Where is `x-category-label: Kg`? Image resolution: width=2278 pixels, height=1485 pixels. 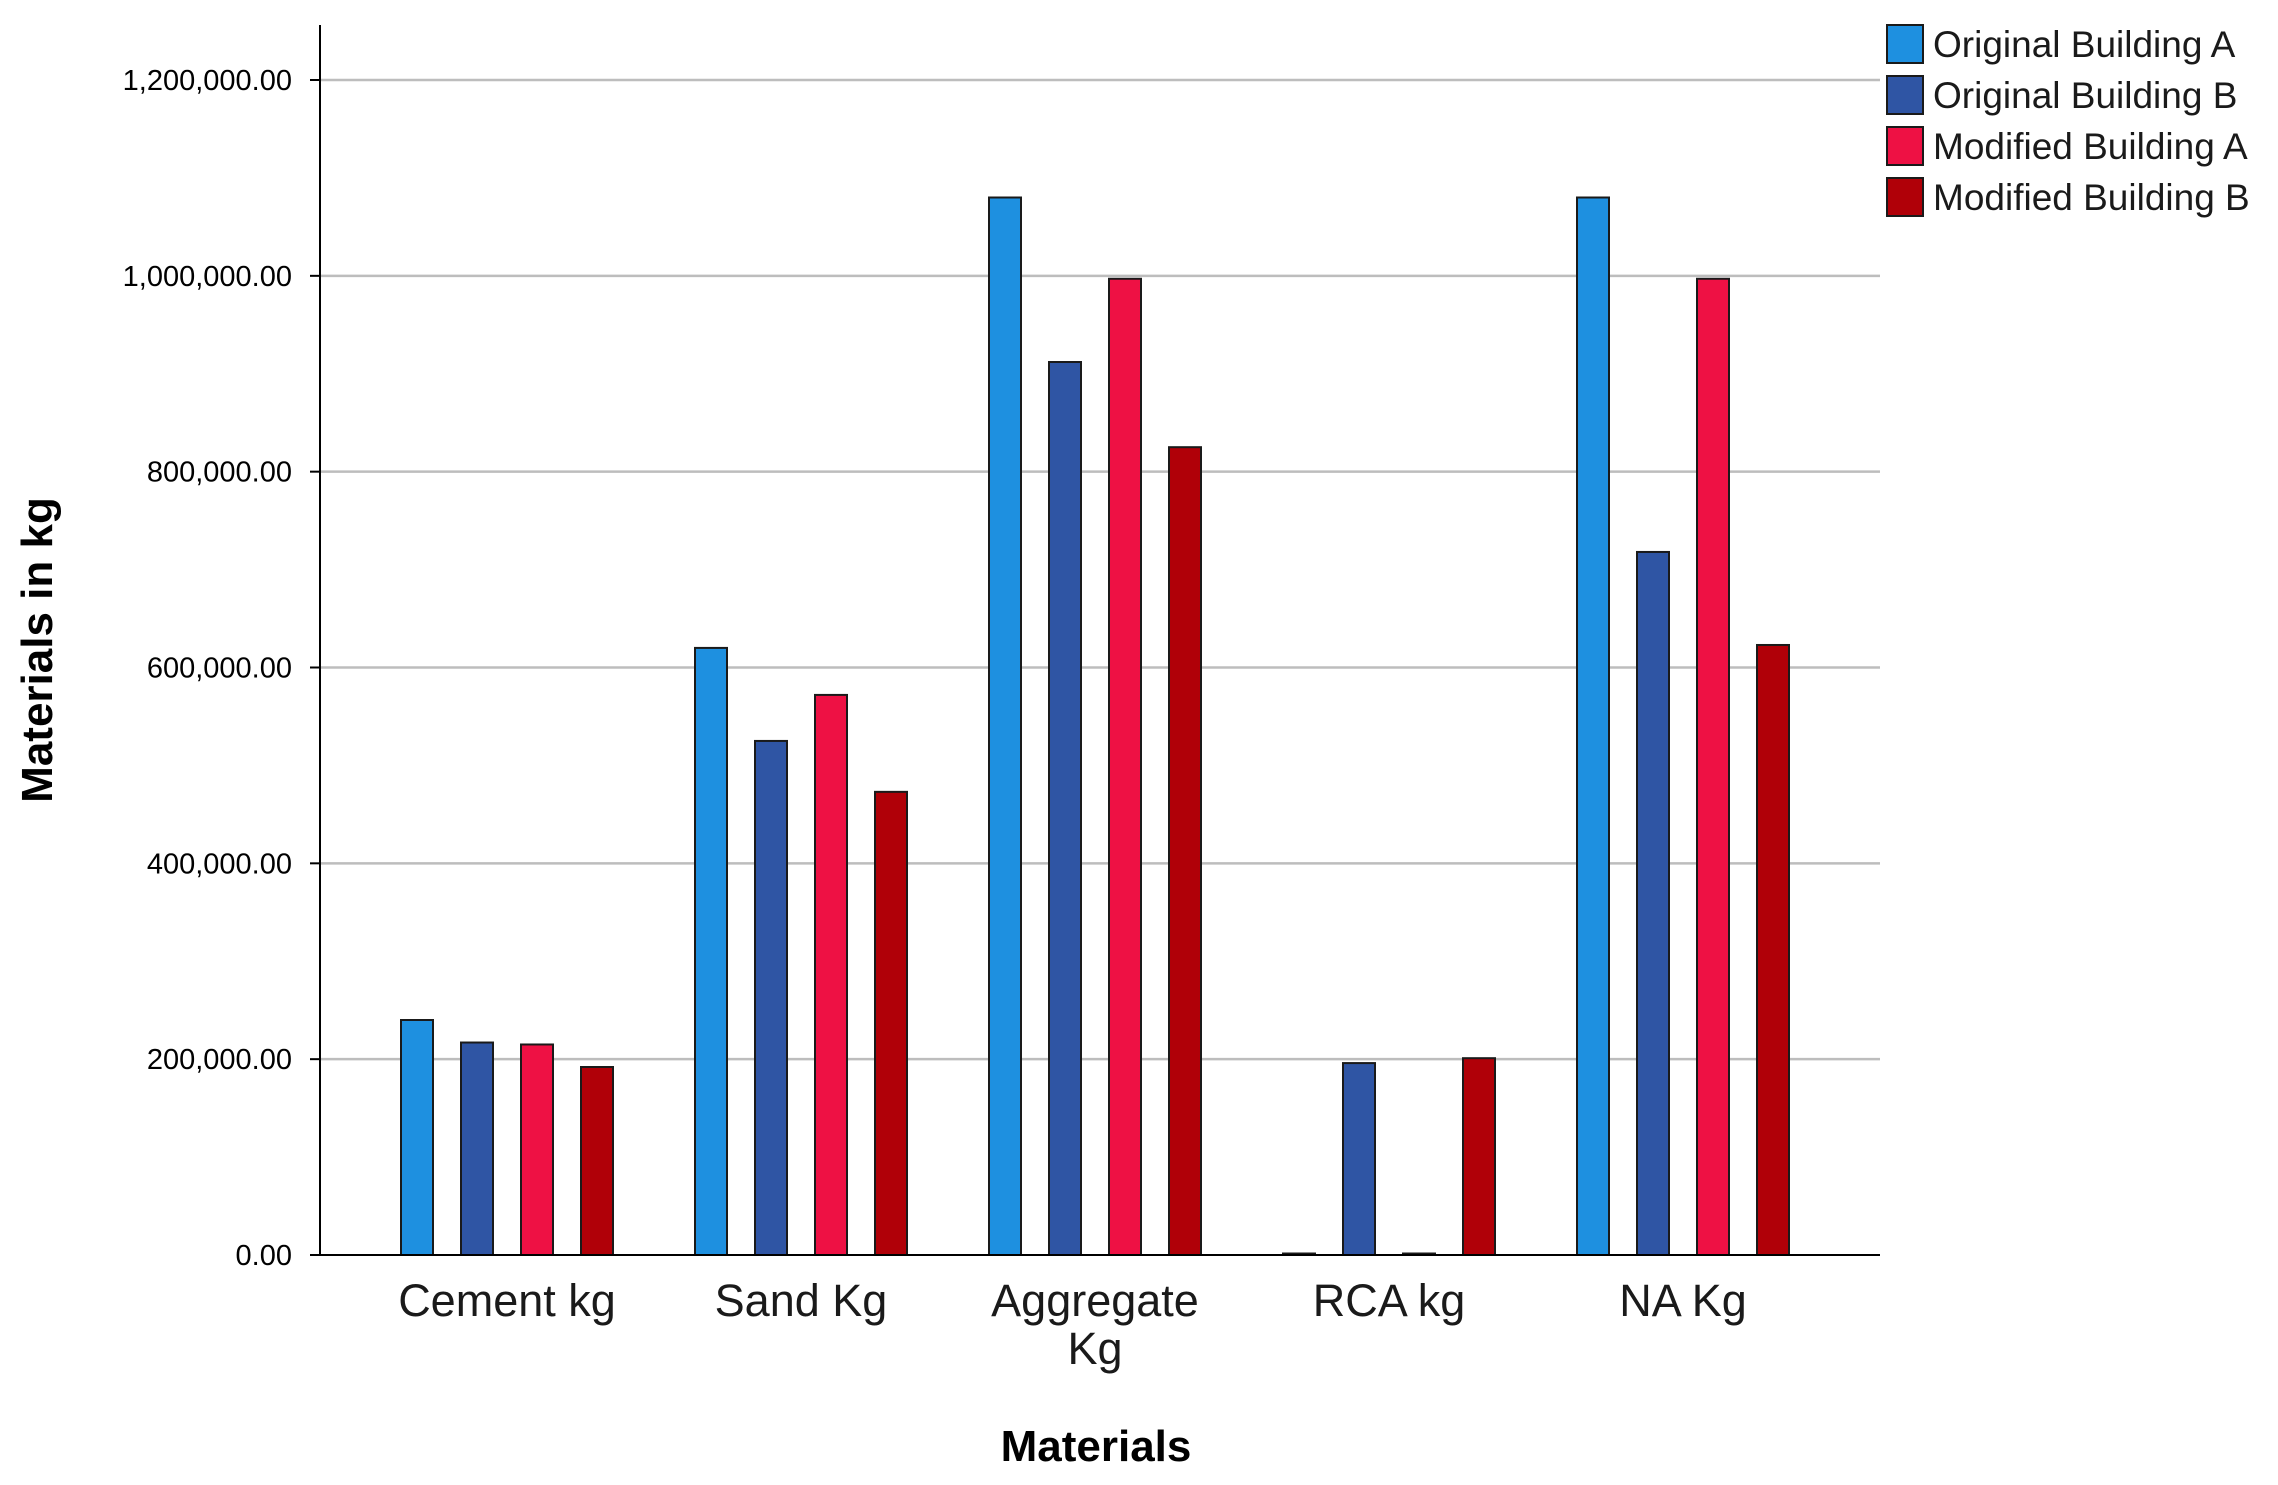 x-category-label: Kg is located at coordinates (1094, 1348).